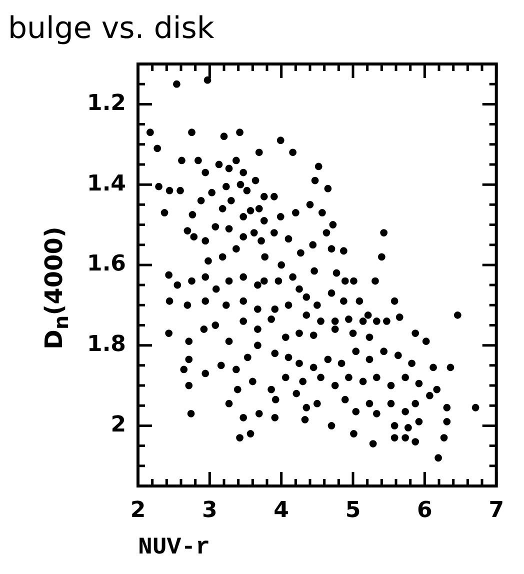  What do you see at coordinates (210, 510) in the screenshot?
I see `x-tick-label: 3` at bounding box center [210, 510].